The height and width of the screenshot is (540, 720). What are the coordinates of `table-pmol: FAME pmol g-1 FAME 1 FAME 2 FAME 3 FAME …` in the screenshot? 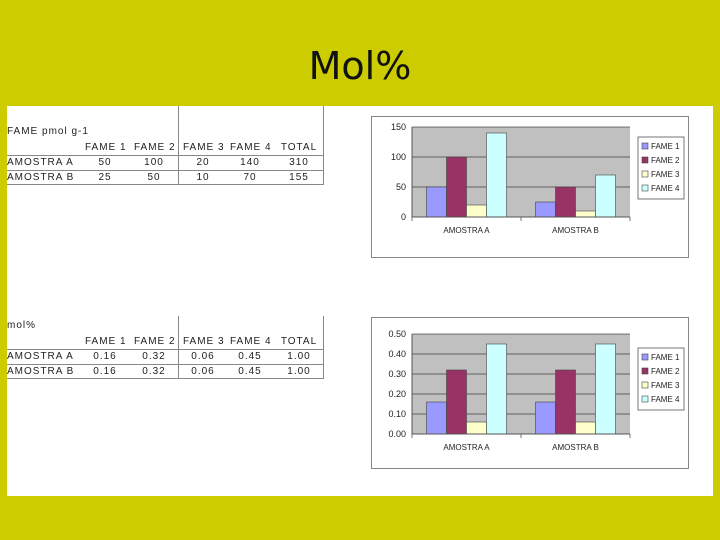 It's located at (167, 146).